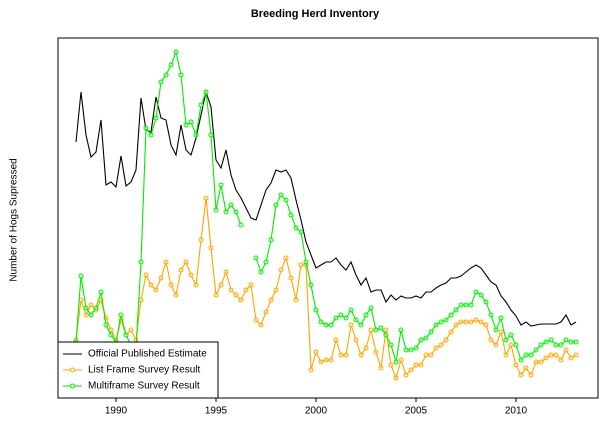 Image resolution: width=600 pixels, height=422 pixels. Describe the element at coordinates (138, 370) in the screenshot. I see `legend-box` at that location.